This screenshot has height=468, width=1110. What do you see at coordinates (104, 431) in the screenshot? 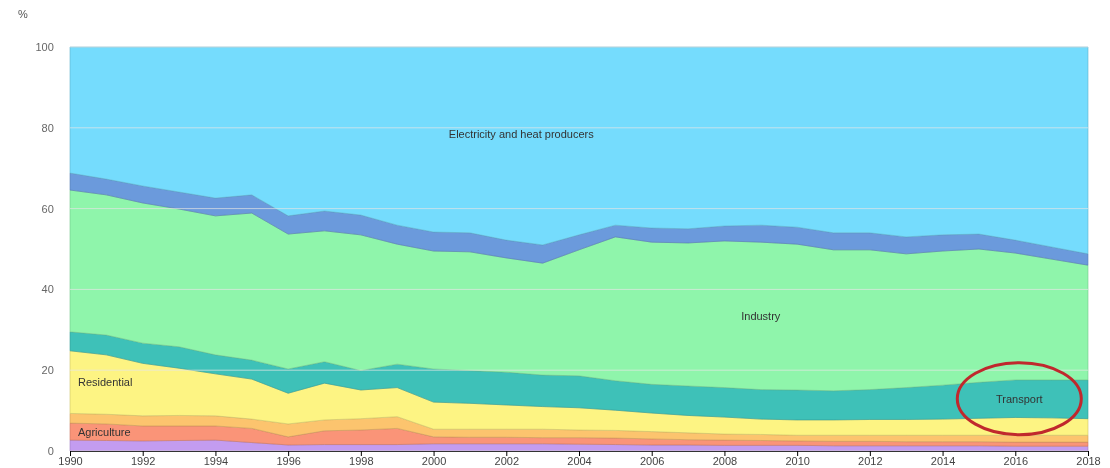
I see `series-label: Agriculture` at bounding box center [104, 431].